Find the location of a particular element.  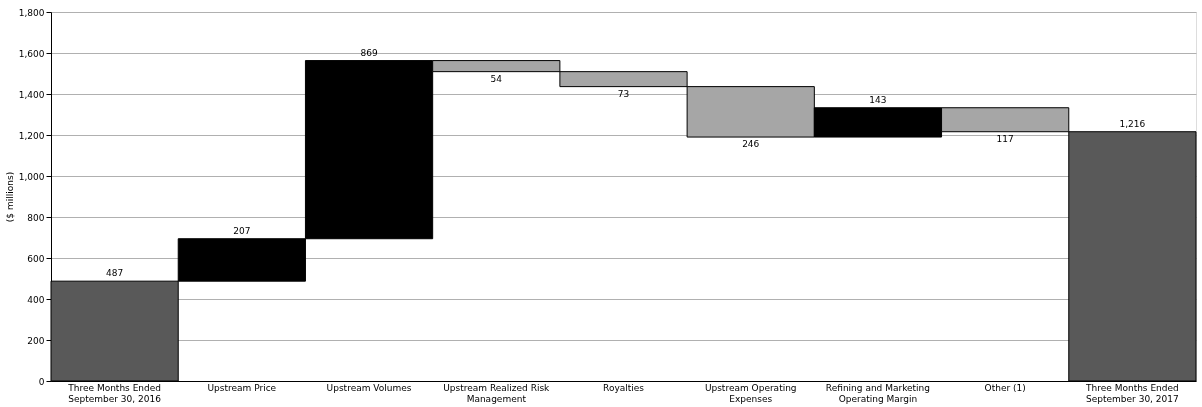

y-tick-label: 400 is located at coordinates (36, 299).